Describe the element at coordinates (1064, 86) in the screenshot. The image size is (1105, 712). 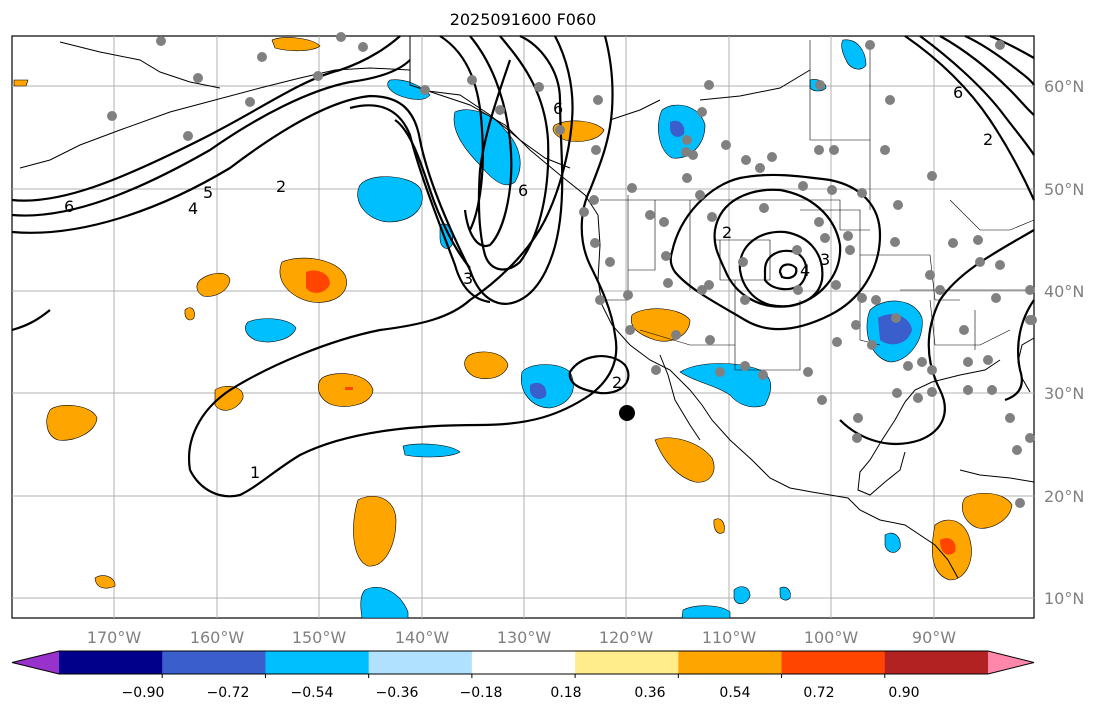
I see `lat-tick-label: 60°N` at that location.